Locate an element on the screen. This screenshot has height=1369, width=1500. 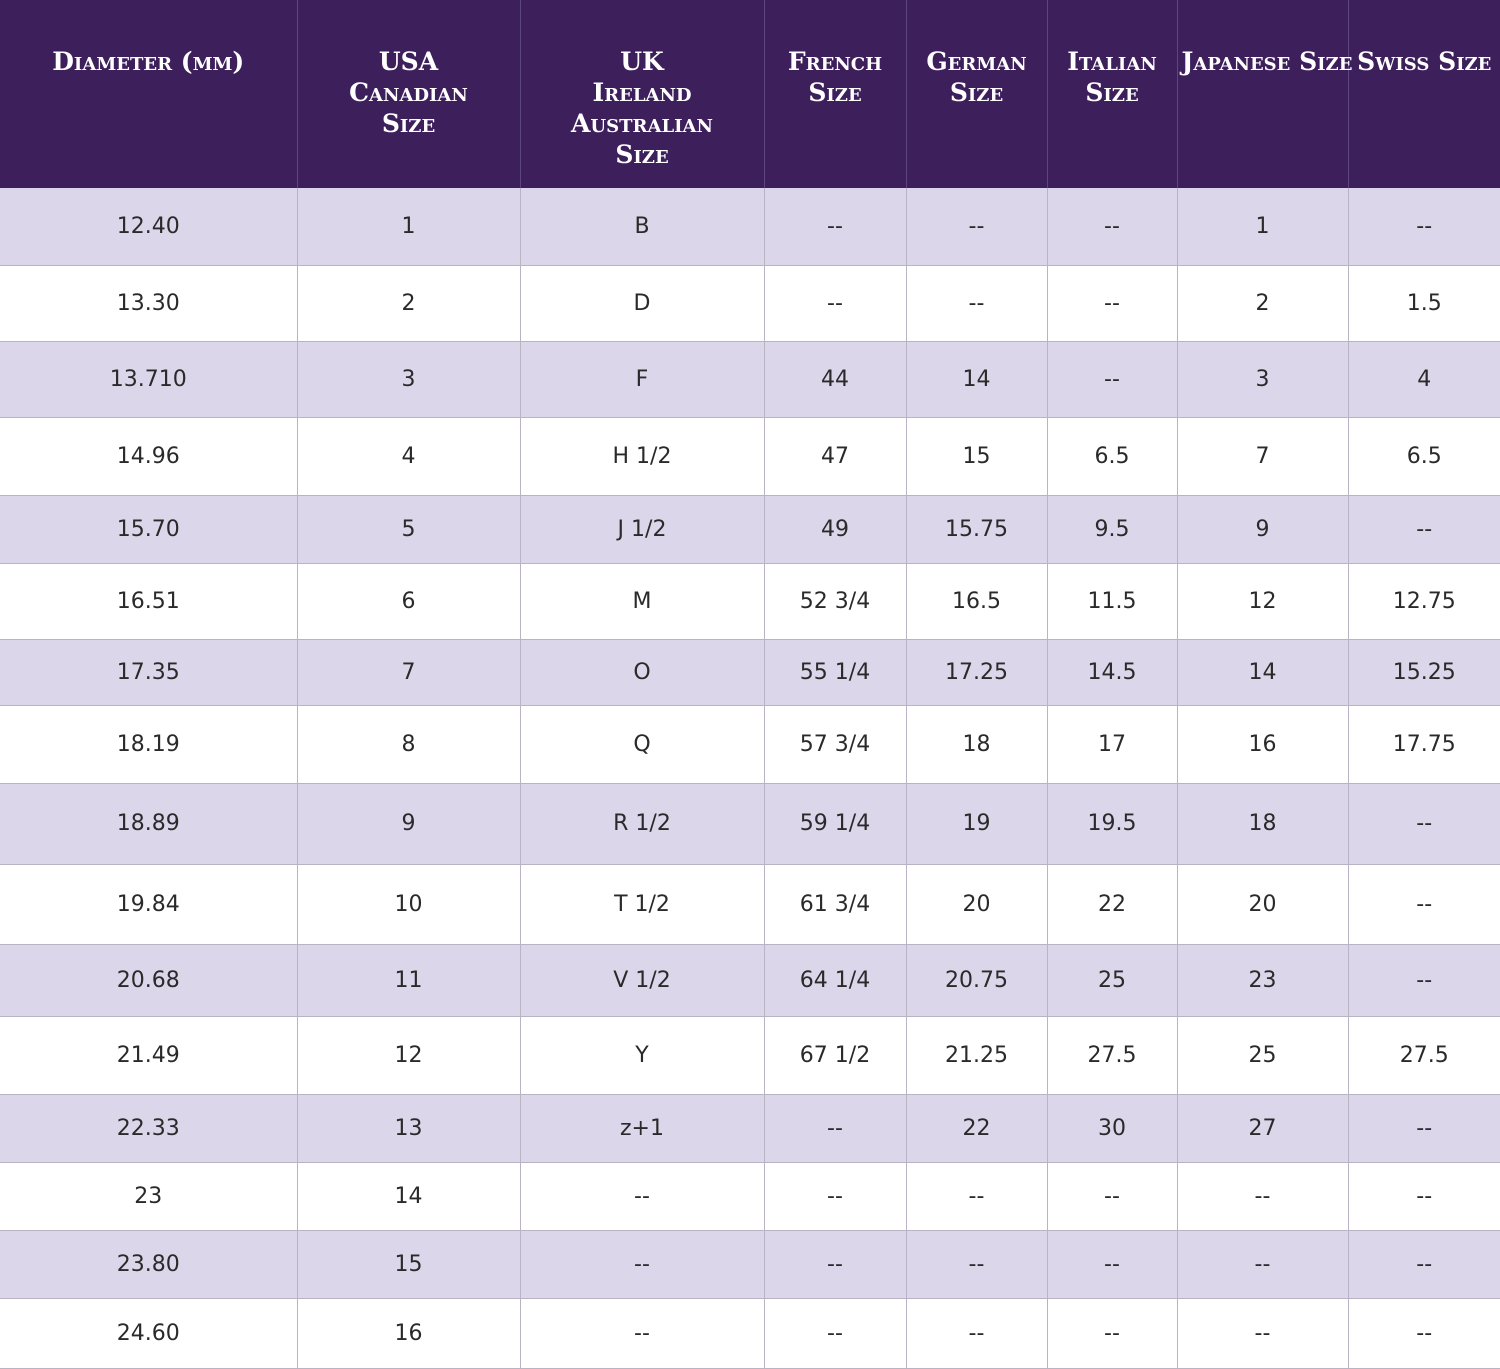
cell-uk-ireland-australian: M is located at coordinates (642, 601).